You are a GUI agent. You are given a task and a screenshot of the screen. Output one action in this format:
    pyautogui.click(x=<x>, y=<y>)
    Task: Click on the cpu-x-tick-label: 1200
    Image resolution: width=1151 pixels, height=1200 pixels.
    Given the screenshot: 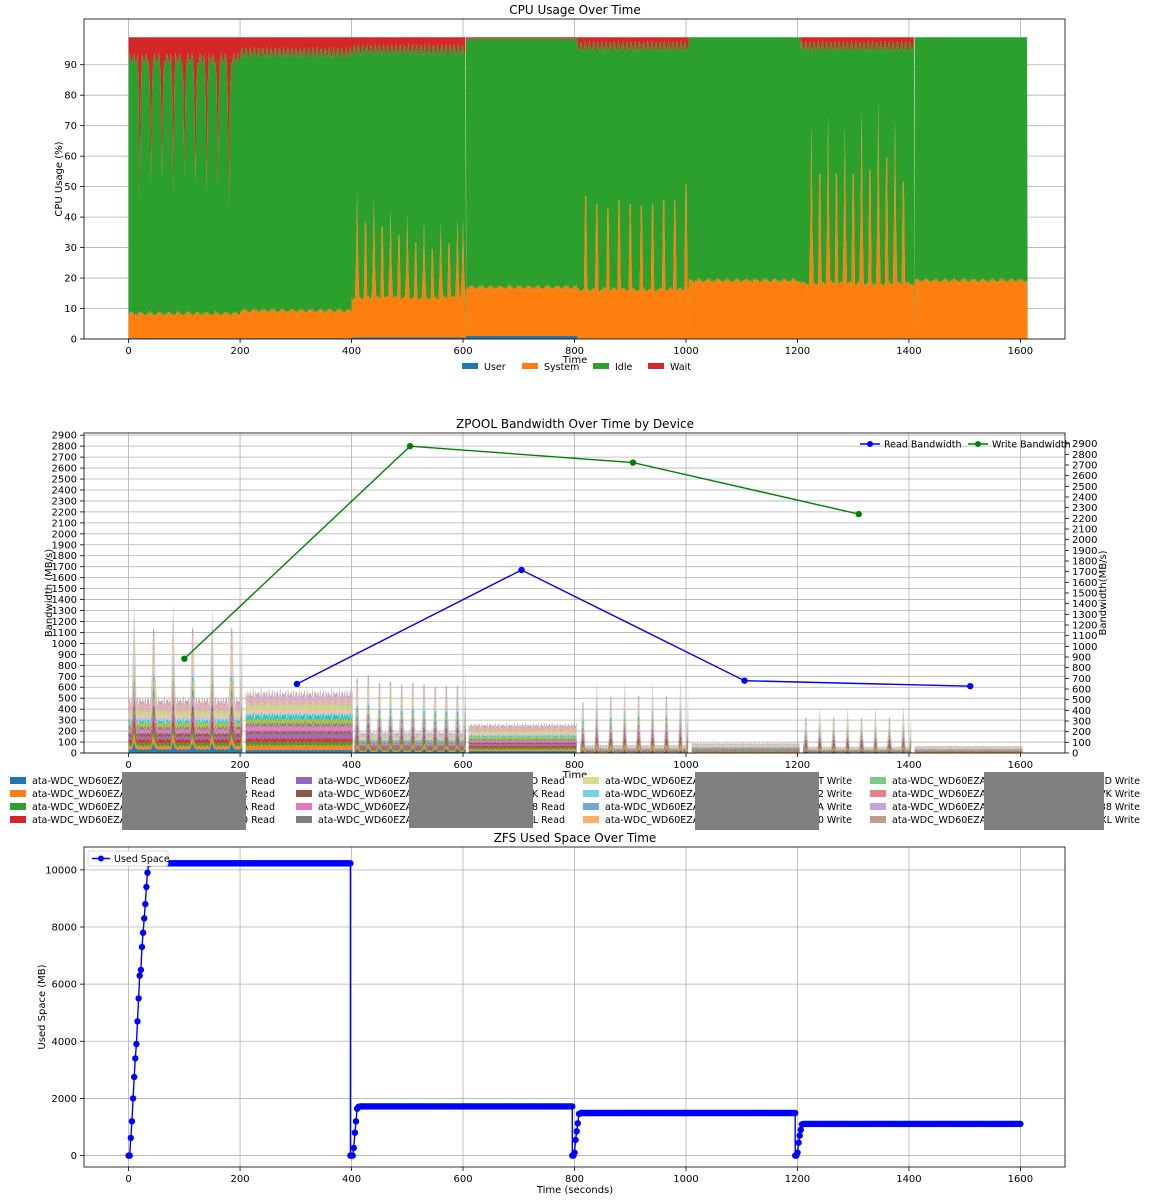 What is the action you would take?
    pyautogui.click(x=797, y=351)
    